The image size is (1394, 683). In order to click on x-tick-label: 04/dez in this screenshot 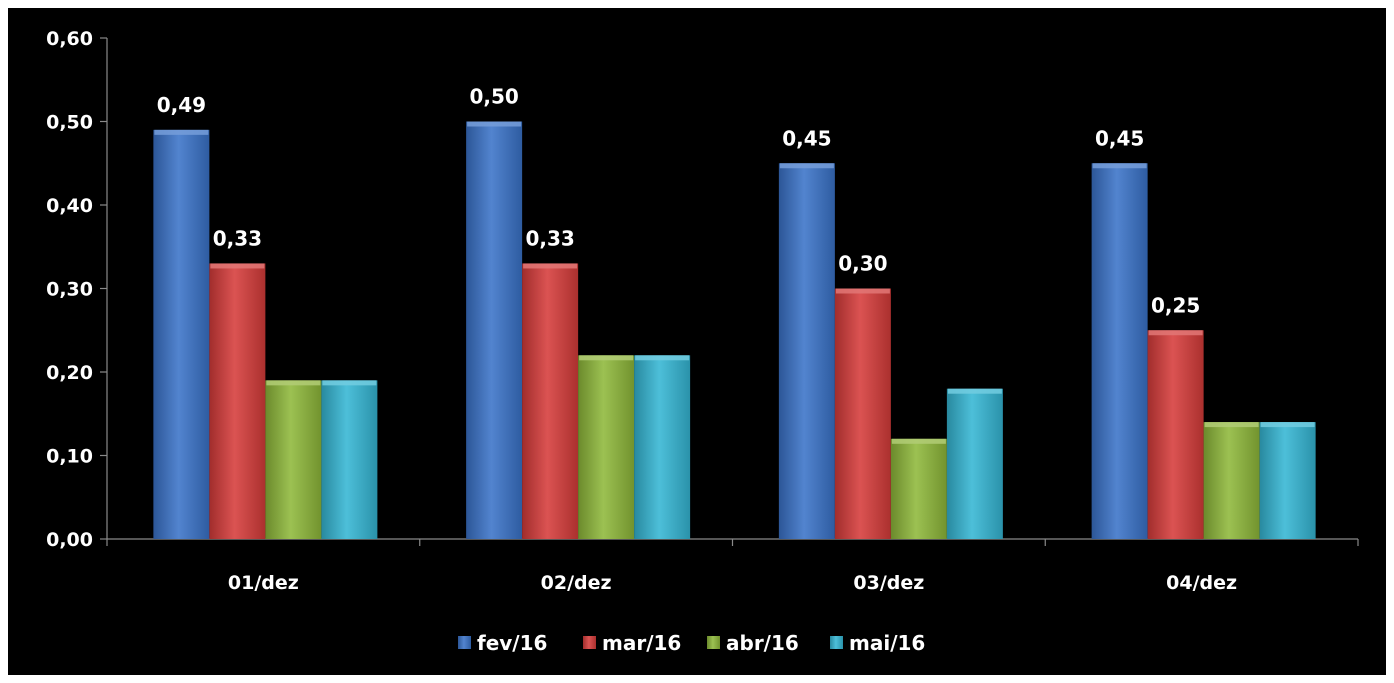, I will do `click(1201, 583)`.